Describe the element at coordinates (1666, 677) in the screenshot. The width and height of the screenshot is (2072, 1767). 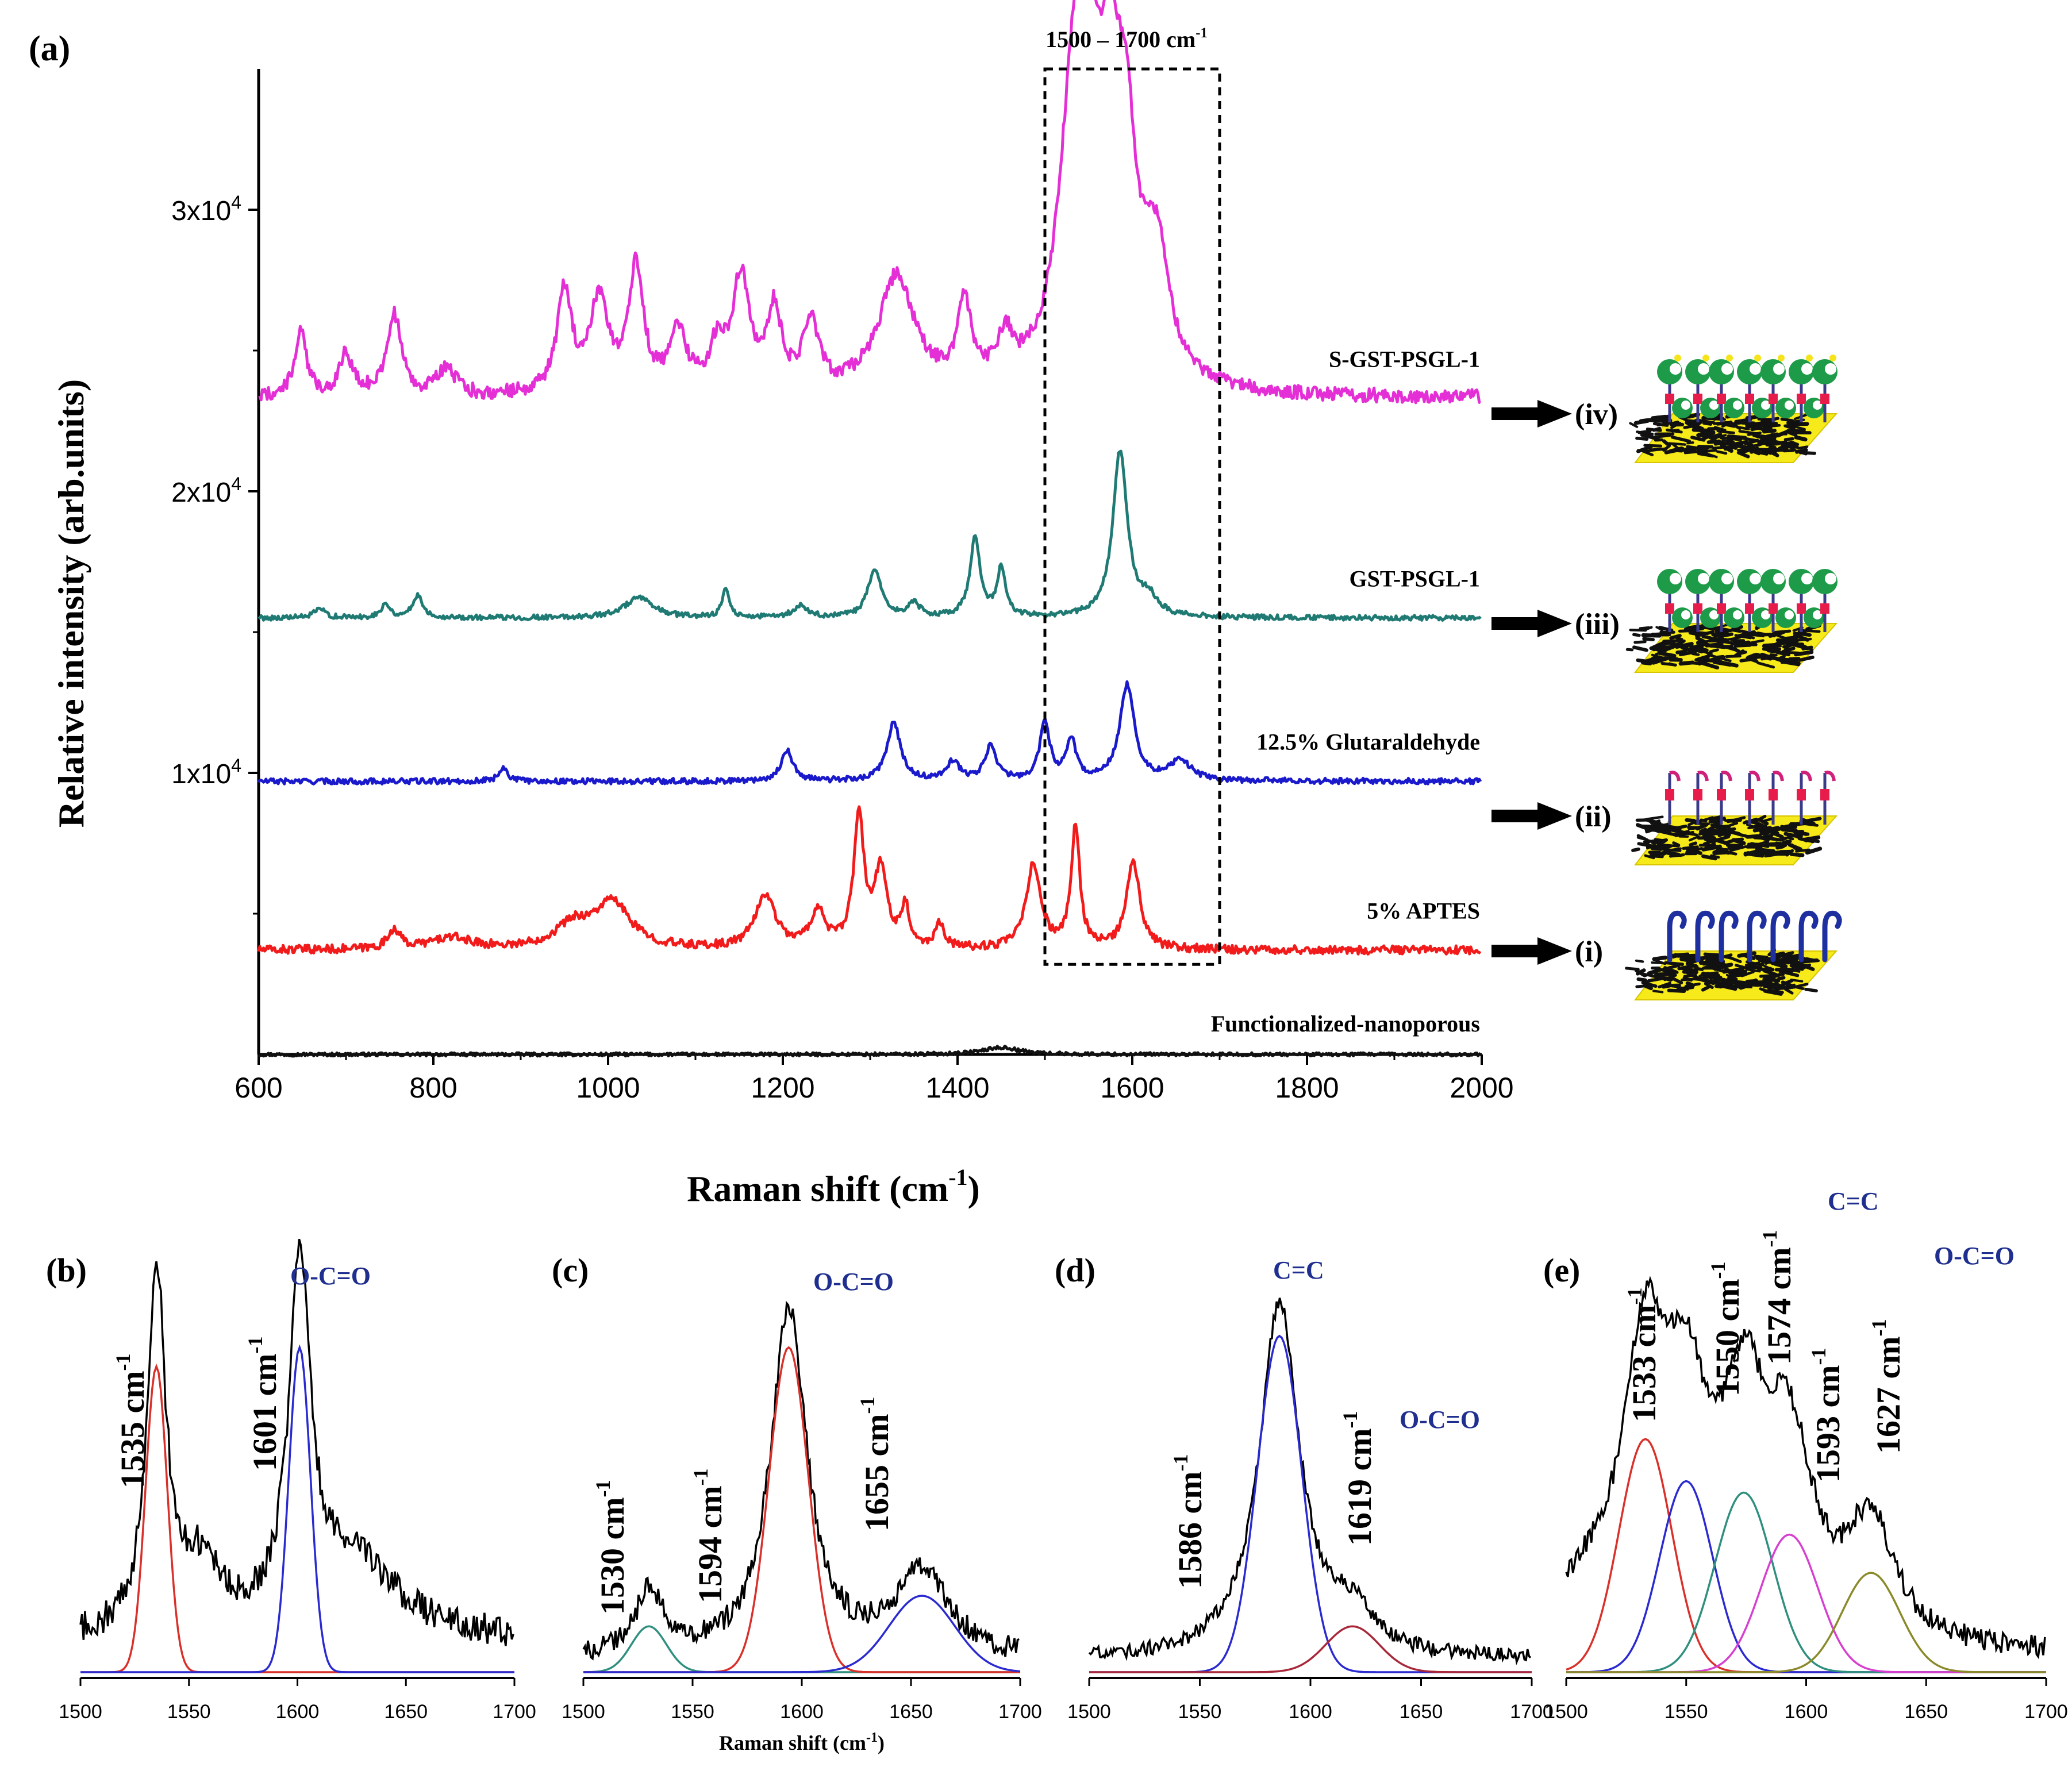
I see `schematics-column: (iv) (iii) (ii) (i)` at that location.